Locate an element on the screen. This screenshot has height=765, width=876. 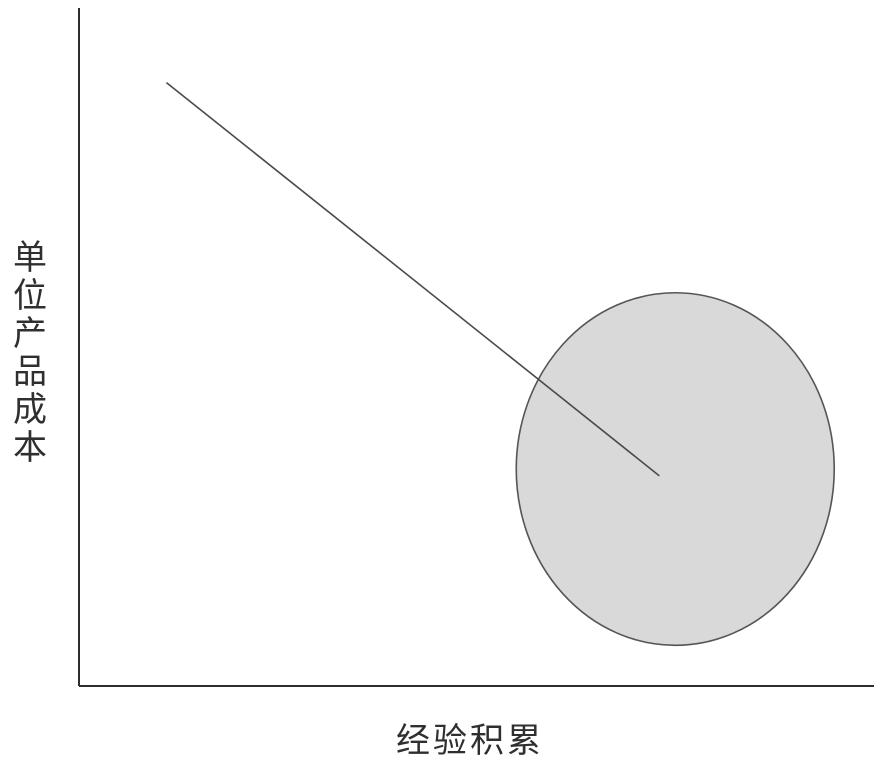
y-axis-title-char: 本 is located at coordinates (30, 448).